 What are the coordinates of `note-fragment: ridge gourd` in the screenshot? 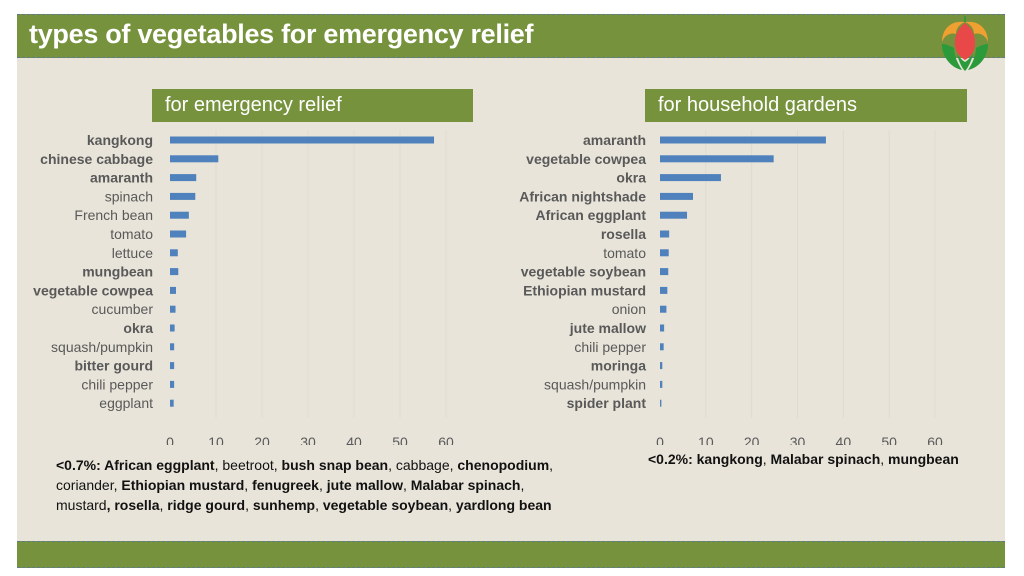 It's located at (206, 505).